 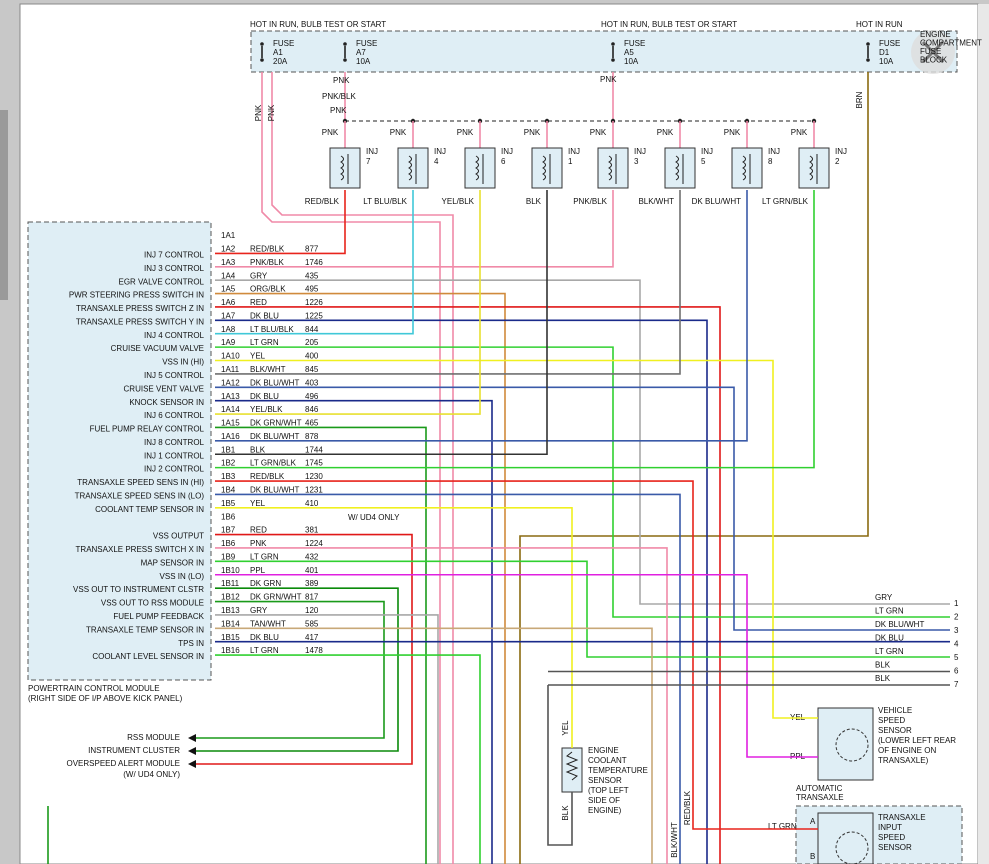 What do you see at coordinates (140, 496) in the screenshot?
I see `pin-name: TRANSAXLE SPEED SENS IN (LO)` at bounding box center [140, 496].